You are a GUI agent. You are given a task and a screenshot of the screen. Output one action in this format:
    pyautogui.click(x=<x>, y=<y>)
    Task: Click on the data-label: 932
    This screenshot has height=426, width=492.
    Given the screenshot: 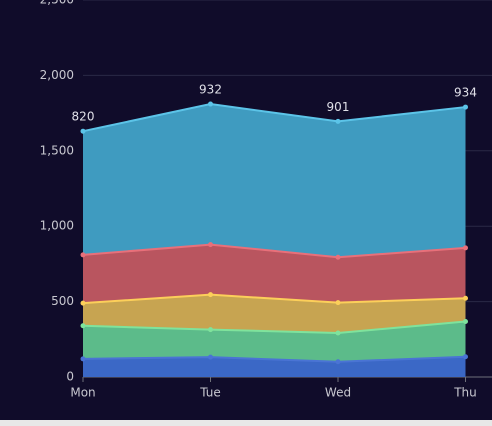 What is the action you would take?
    pyautogui.click(x=210, y=90)
    